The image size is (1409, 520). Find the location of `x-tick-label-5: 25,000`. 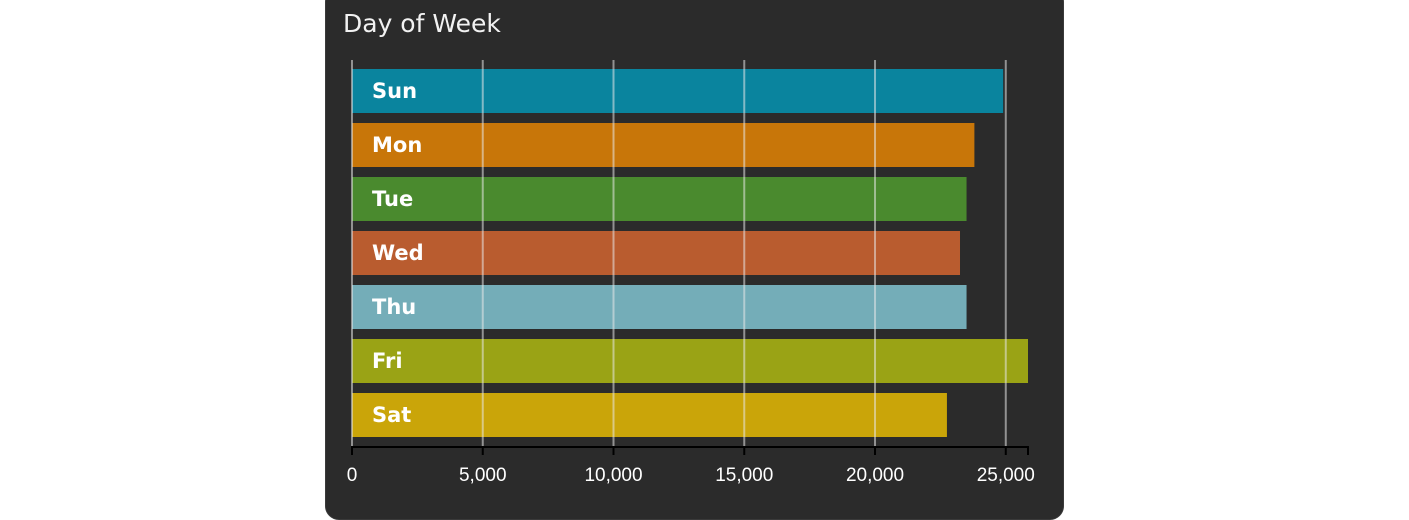

x-tick-label-5: 25,000 is located at coordinates (1006, 475).